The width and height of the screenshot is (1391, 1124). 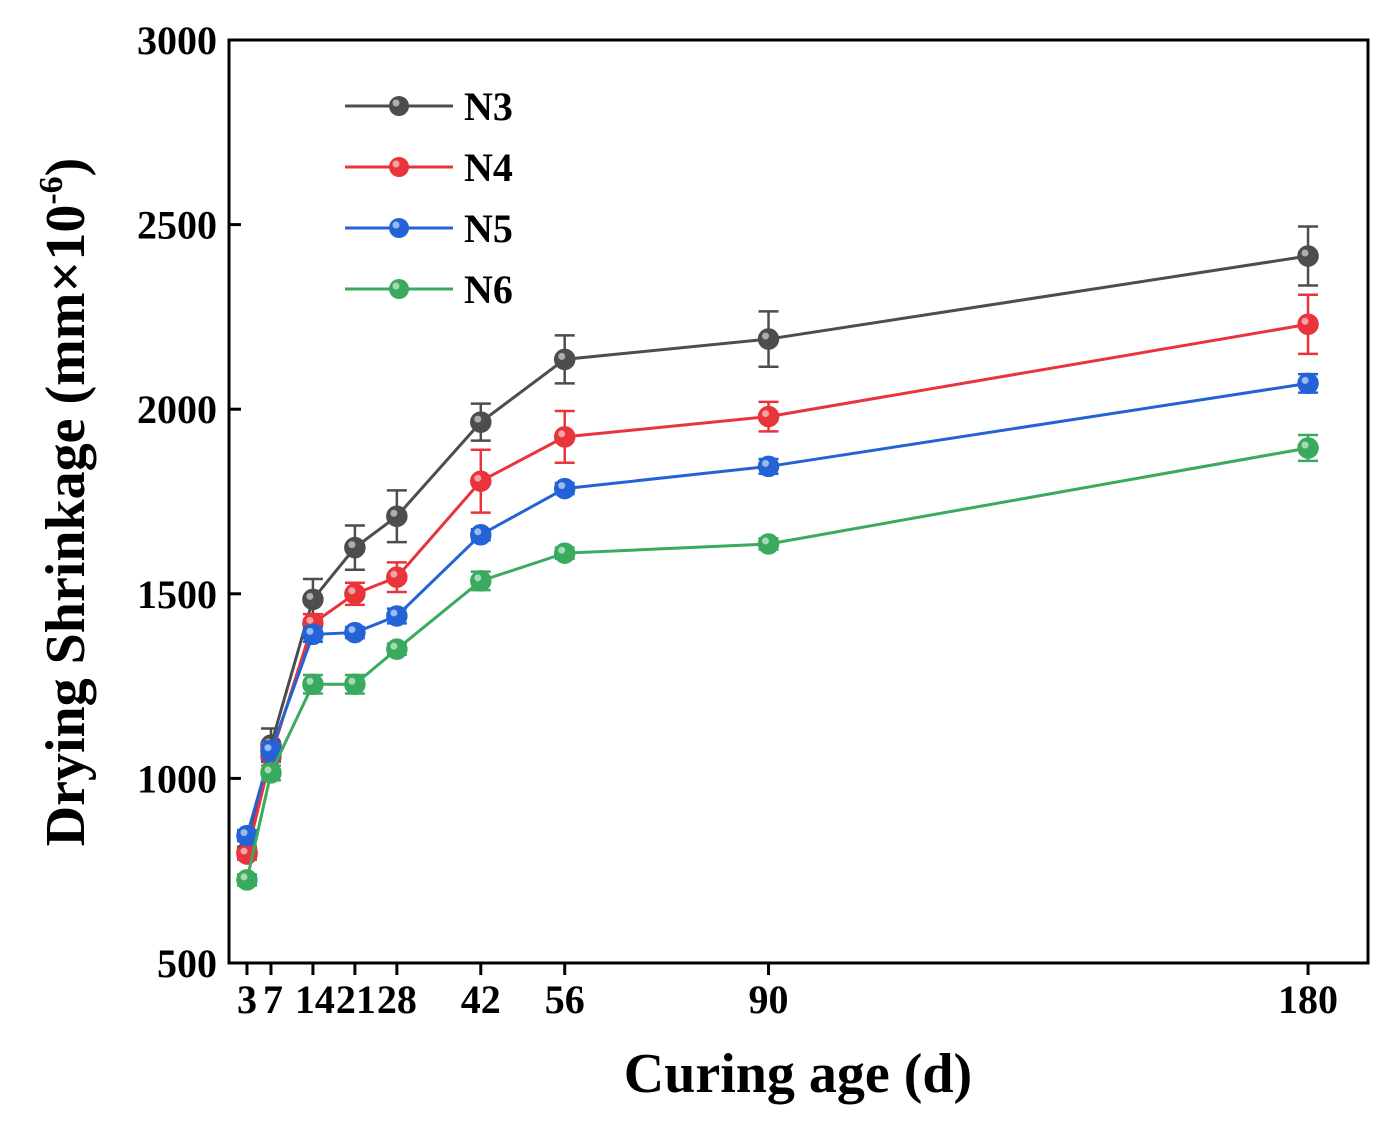 What do you see at coordinates (273, 999) in the screenshot?
I see `x-tick-label: 7` at bounding box center [273, 999].